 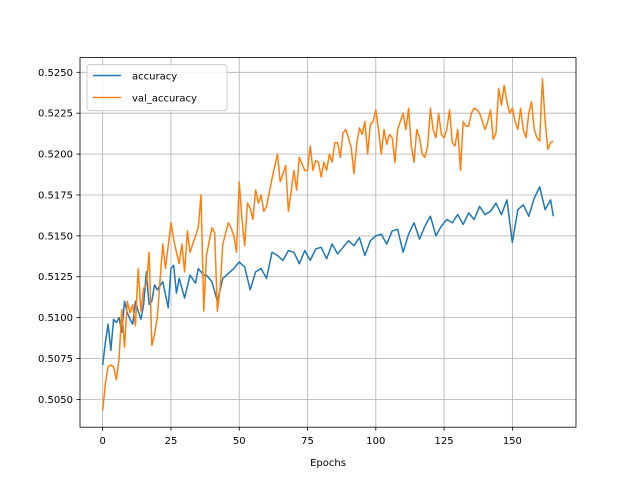 What do you see at coordinates (55, 400) in the screenshot?
I see `y-tick-label: 0.5050` at bounding box center [55, 400].